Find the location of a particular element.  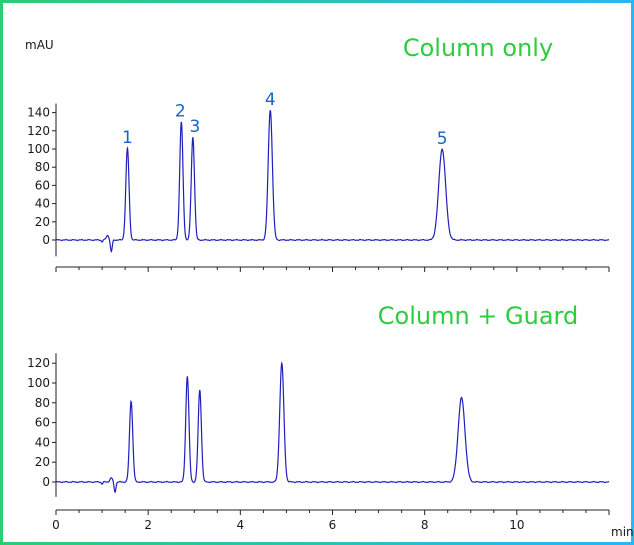

y-tick-label: 140 is located at coordinates (38, 113).